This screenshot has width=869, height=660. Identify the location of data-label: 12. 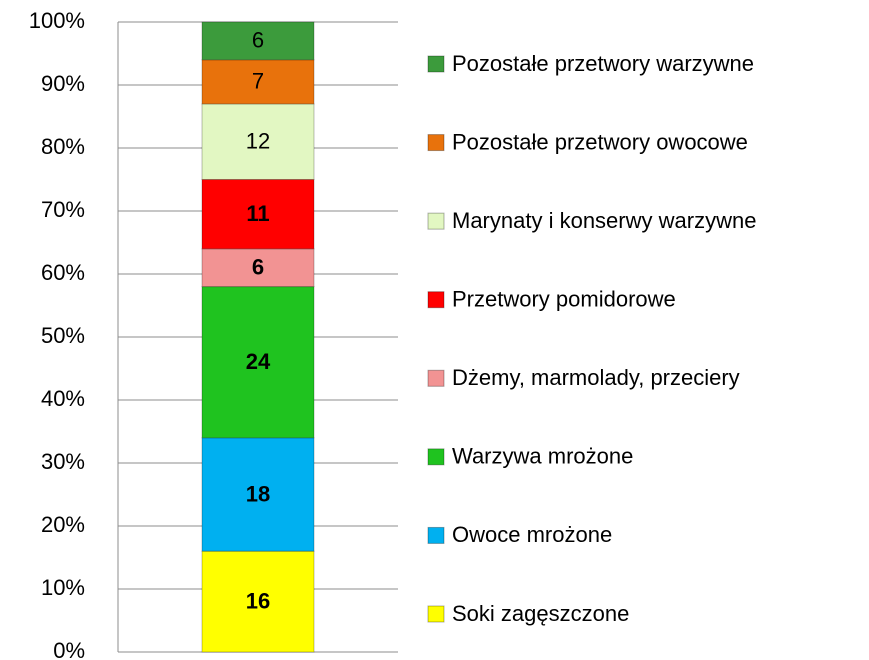
(258, 141).